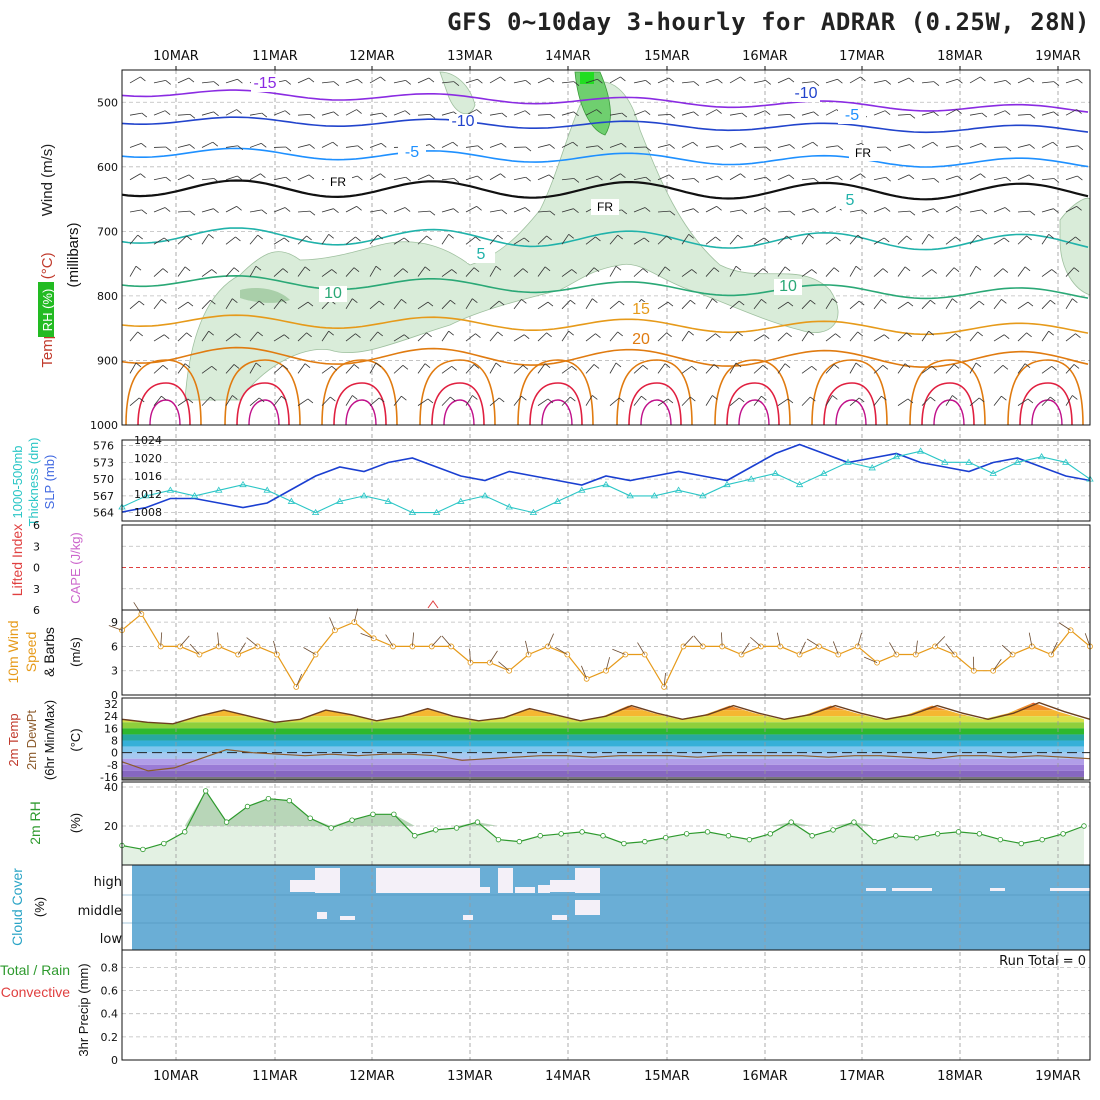 The width and height of the screenshot is (1100, 1100). Describe the element at coordinates (49, 740) in the screenshot. I see `temp-axis-label-3: (6hr Min/Max)` at that location.